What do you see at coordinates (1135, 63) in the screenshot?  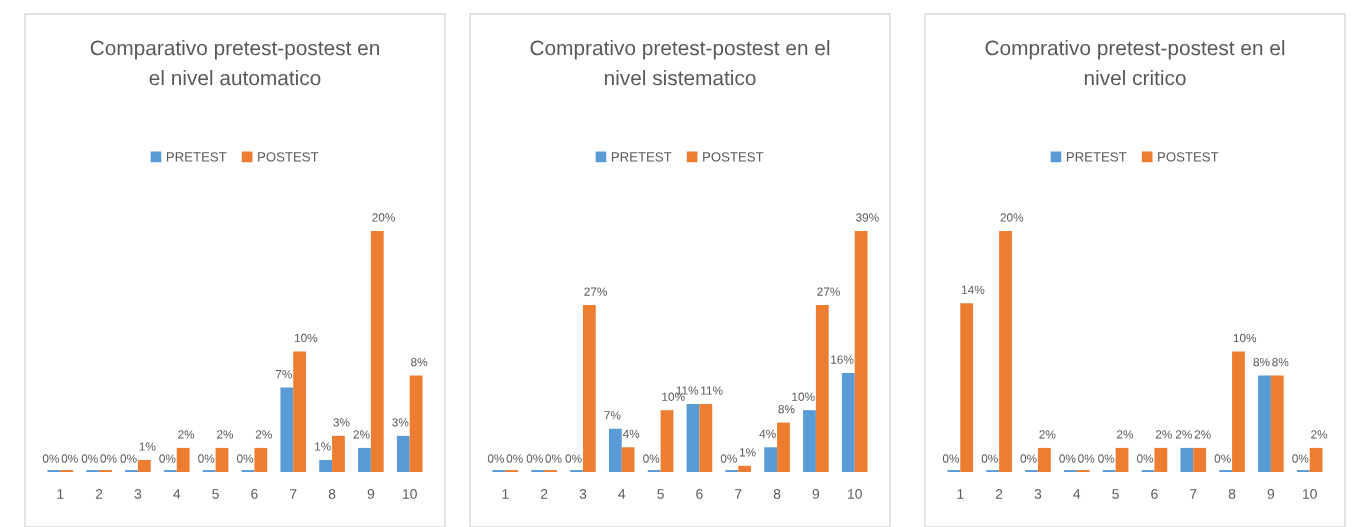 I see `chart-title: Comprativo pretest-postest en el nivel critico` at bounding box center [1135, 63].